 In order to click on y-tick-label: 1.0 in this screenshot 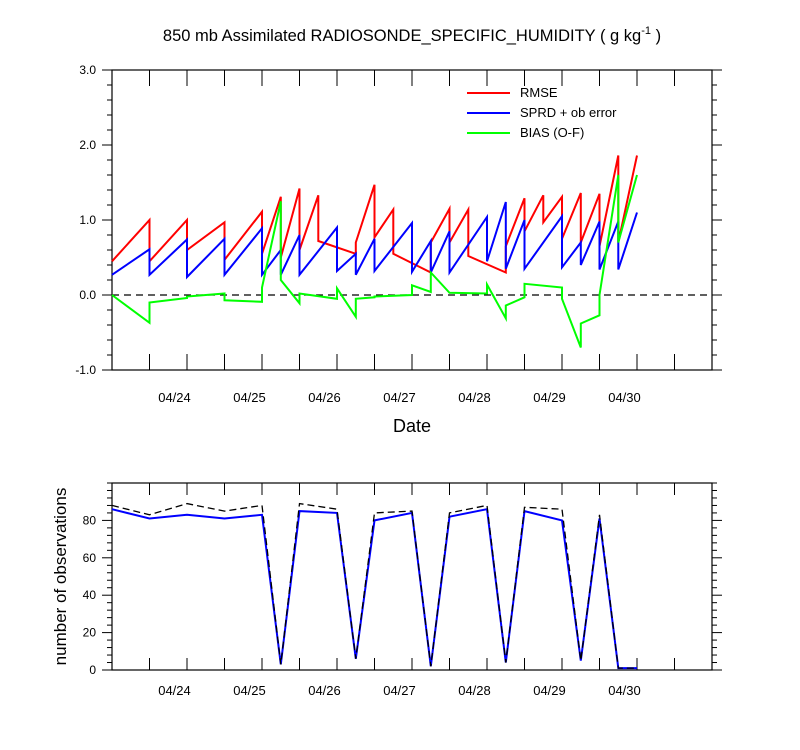, I will do `click(87, 220)`.